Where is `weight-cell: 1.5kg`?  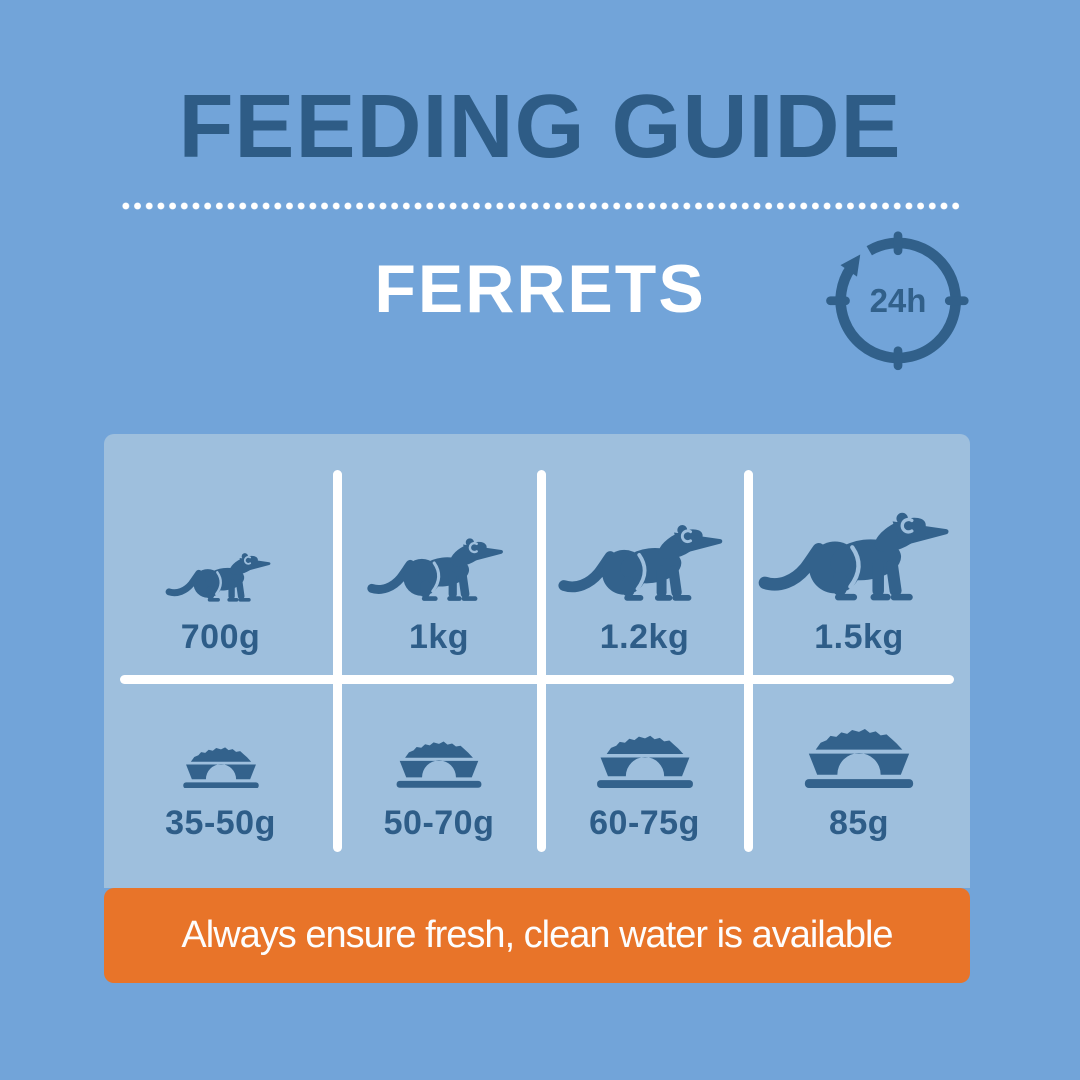 weight-cell: 1.5kg is located at coordinates (859, 556).